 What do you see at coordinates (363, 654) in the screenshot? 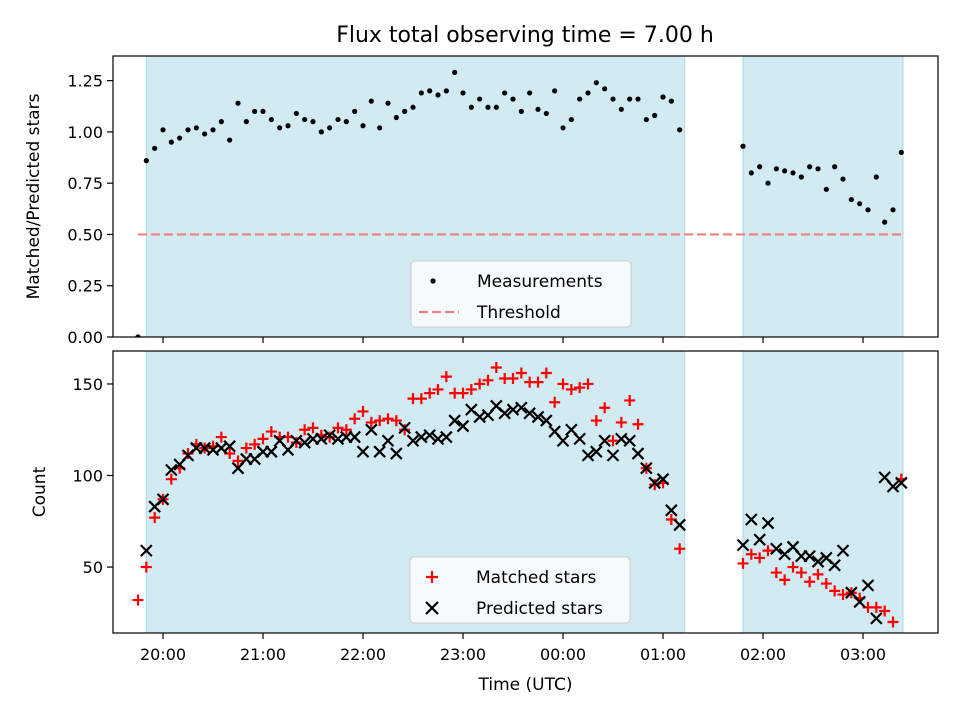
I see `x-tick-label: 22:00` at bounding box center [363, 654].